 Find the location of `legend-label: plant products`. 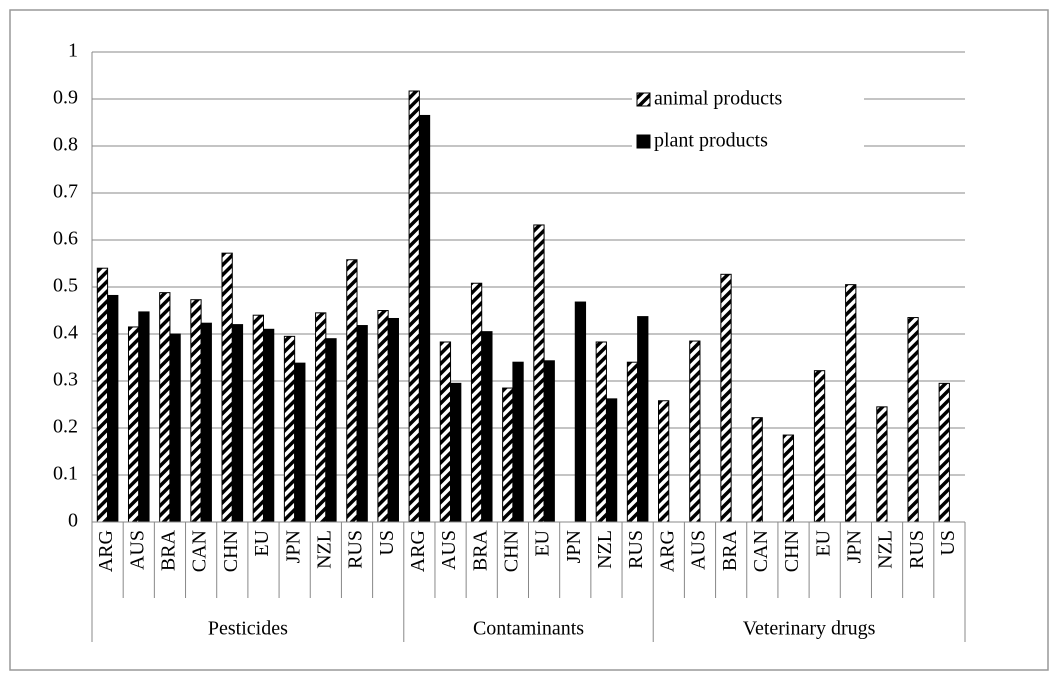

legend-label: plant products is located at coordinates (711, 141).